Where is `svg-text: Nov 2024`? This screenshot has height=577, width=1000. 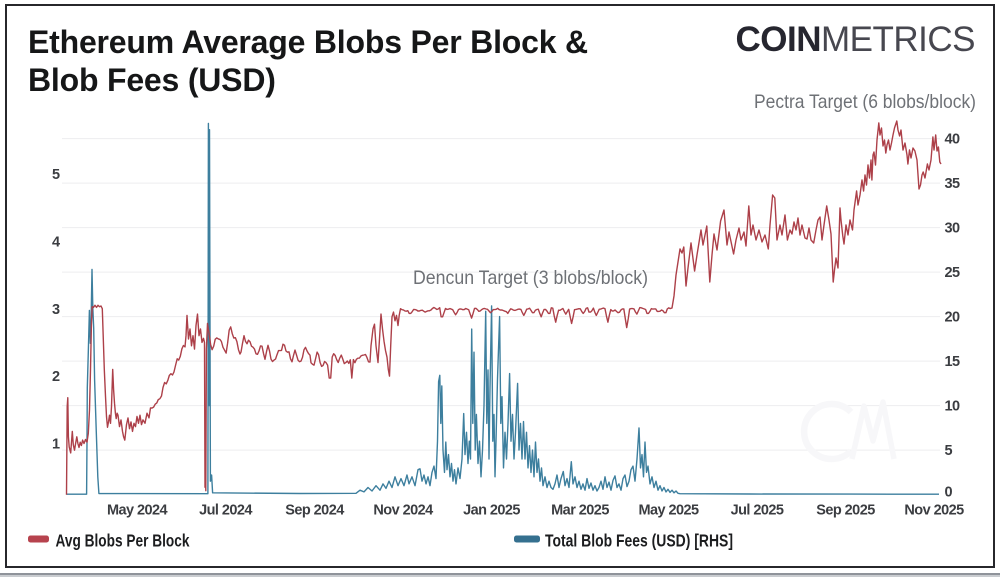 svg-text: Nov 2024 is located at coordinates (403, 511).